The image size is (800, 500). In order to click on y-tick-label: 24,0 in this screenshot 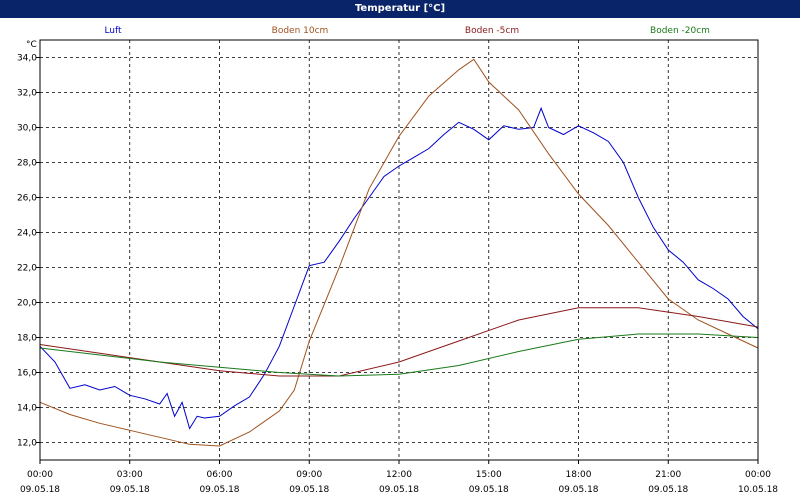, I will do `click(27, 234)`.